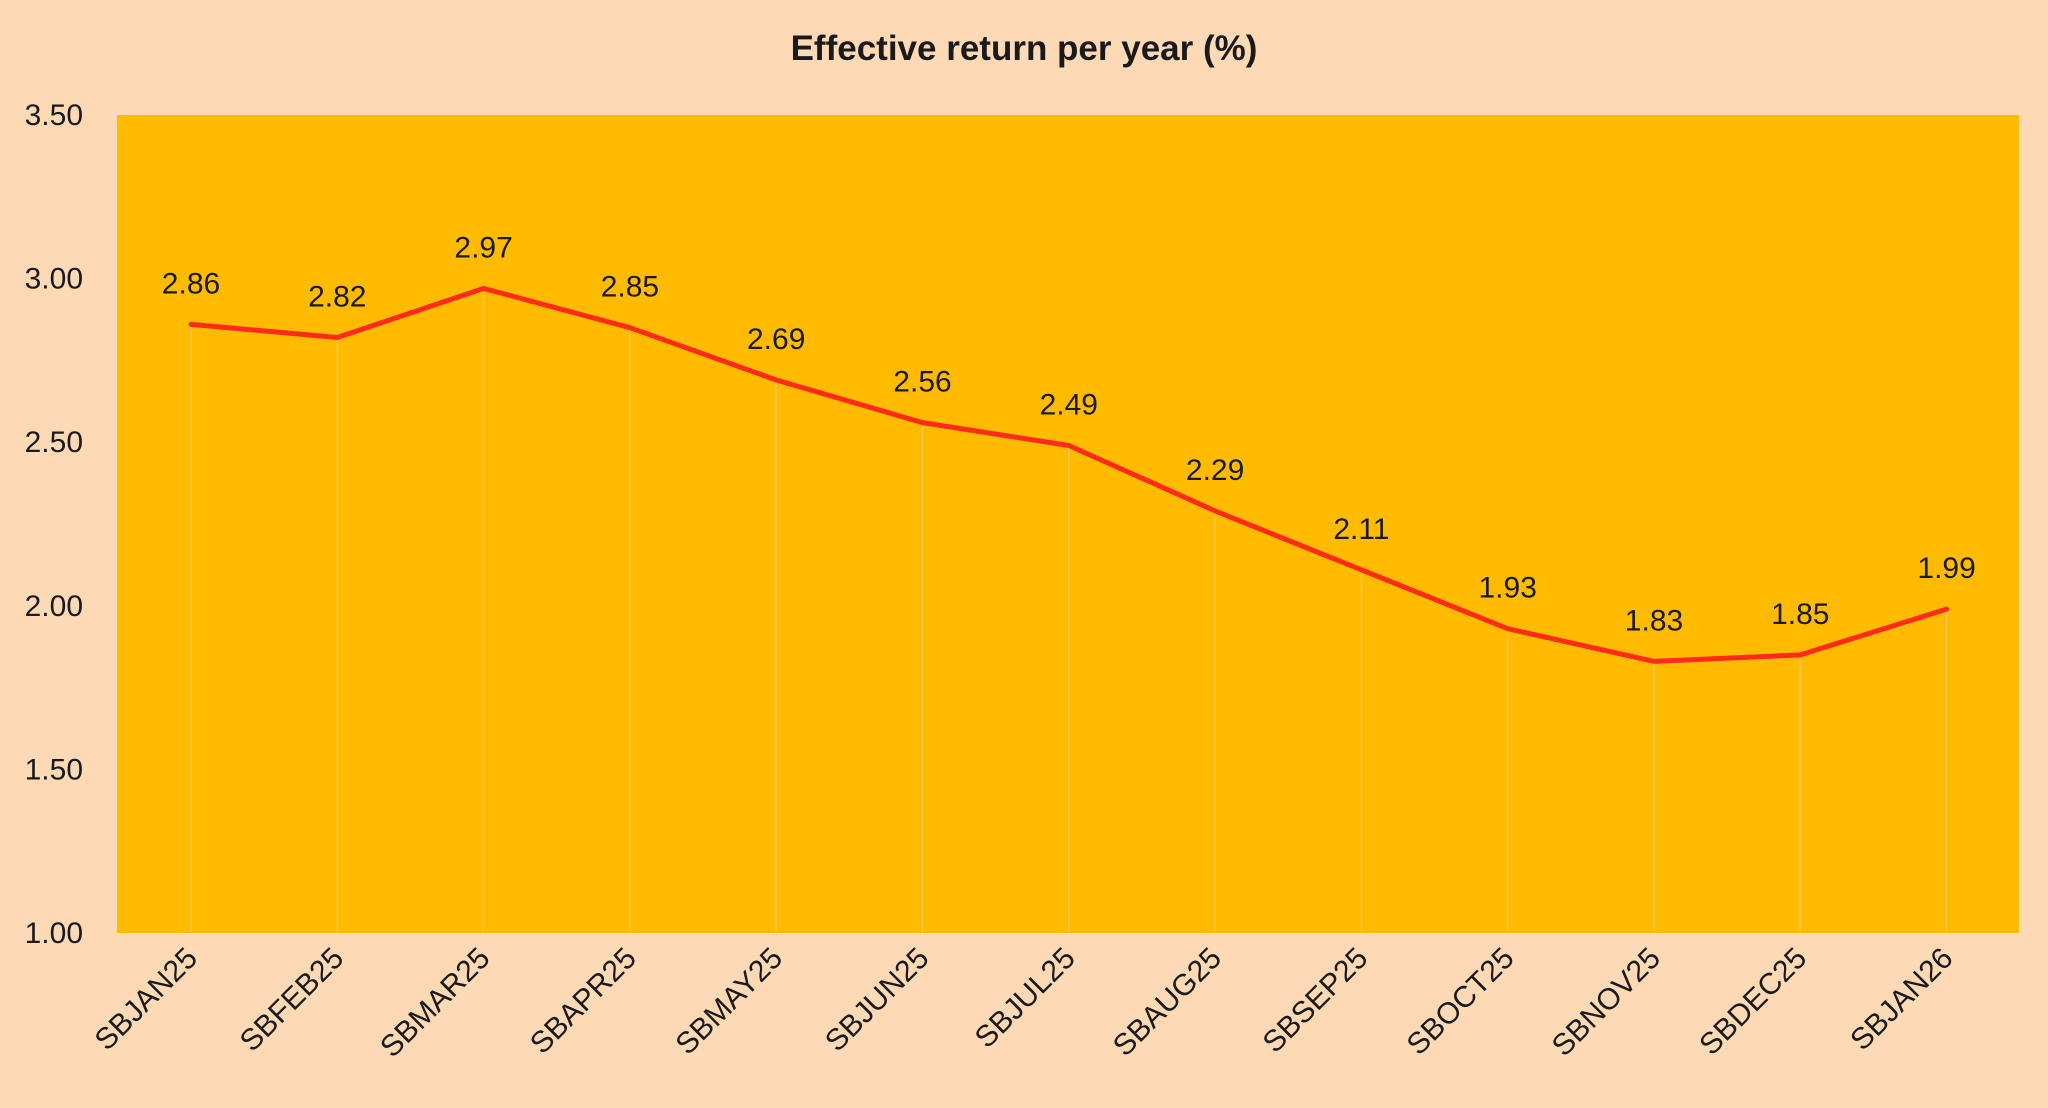  What do you see at coordinates (1316, 1001) in the screenshot?
I see `x-category-label: SBSEP25` at bounding box center [1316, 1001].